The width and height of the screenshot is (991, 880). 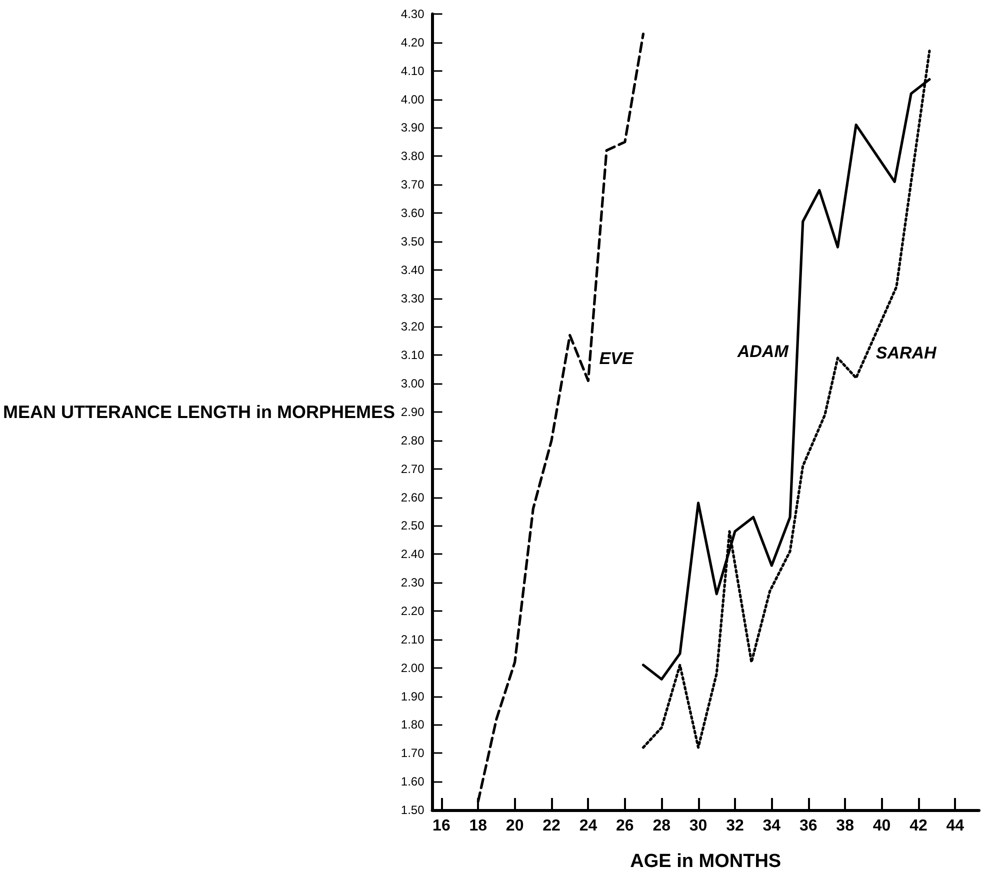 What do you see at coordinates (412, 99) in the screenshot?
I see `y-tick-label: 4.00` at bounding box center [412, 99].